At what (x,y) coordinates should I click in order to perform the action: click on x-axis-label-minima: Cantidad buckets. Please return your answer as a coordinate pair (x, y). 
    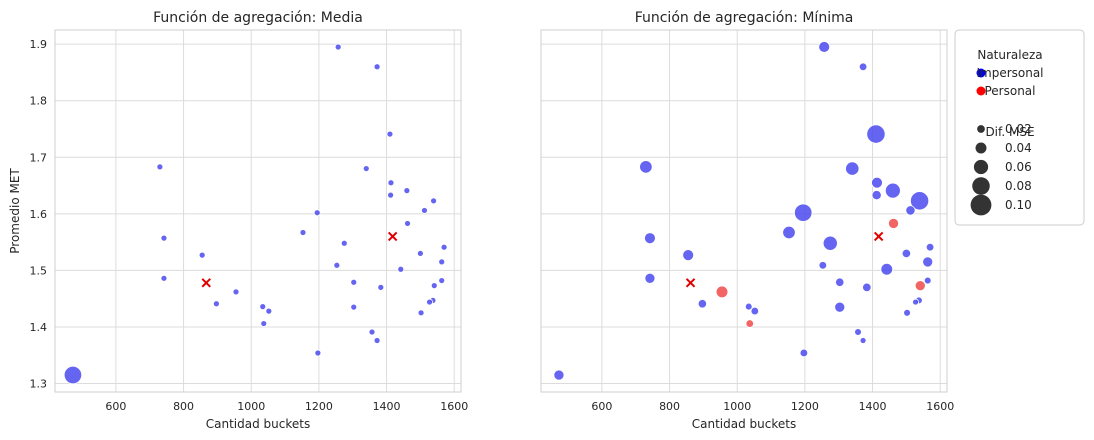
    Looking at the image, I should click on (744, 424).